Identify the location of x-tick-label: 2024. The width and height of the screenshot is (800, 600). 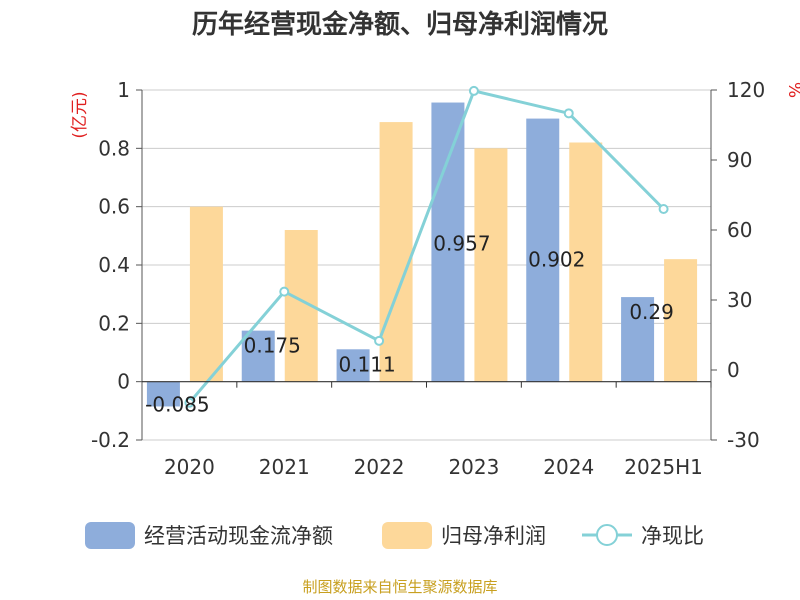
(568, 467).